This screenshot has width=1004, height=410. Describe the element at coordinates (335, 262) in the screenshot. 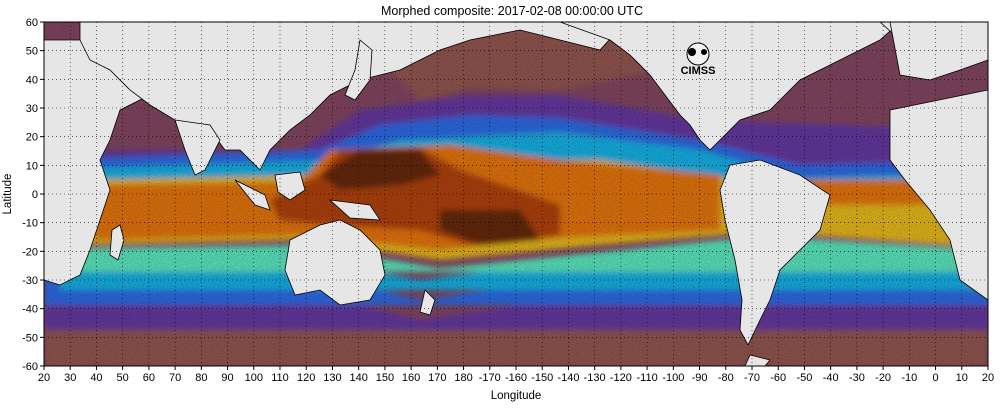

I see `land-australia` at that location.